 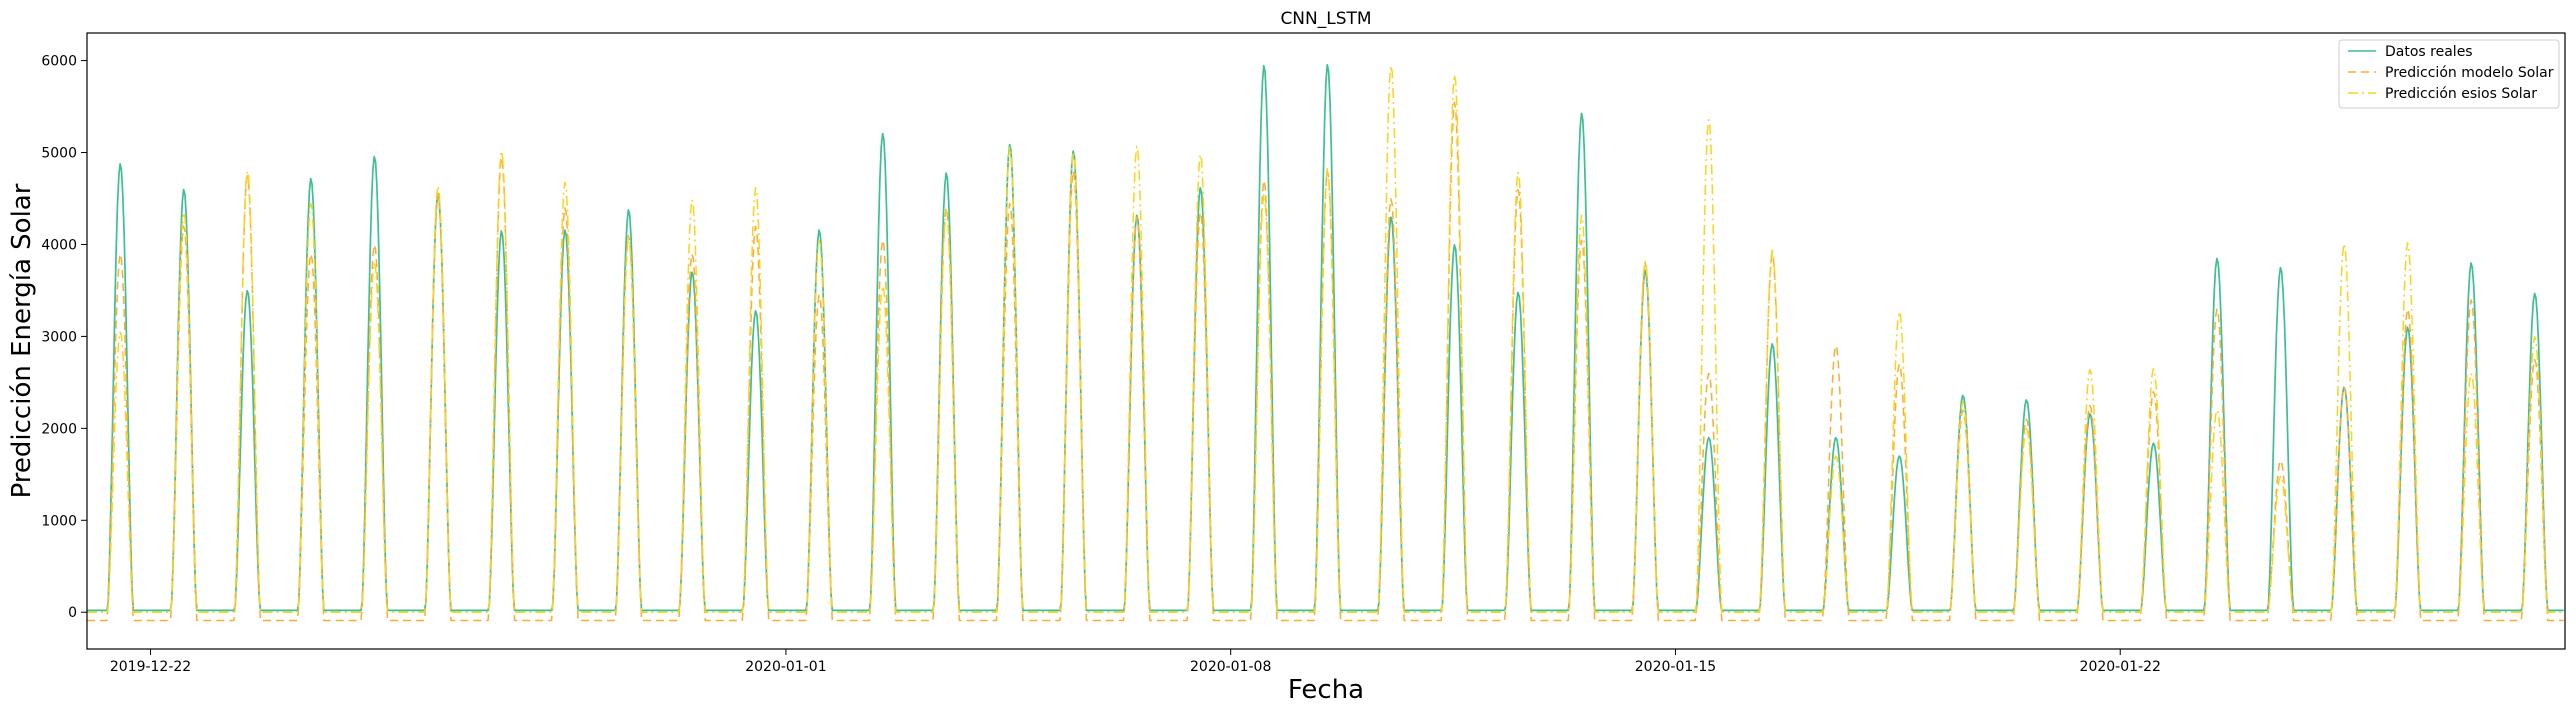 What do you see at coordinates (59, 154) in the screenshot?
I see `y-tick-label: 5000` at bounding box center [59, 154].